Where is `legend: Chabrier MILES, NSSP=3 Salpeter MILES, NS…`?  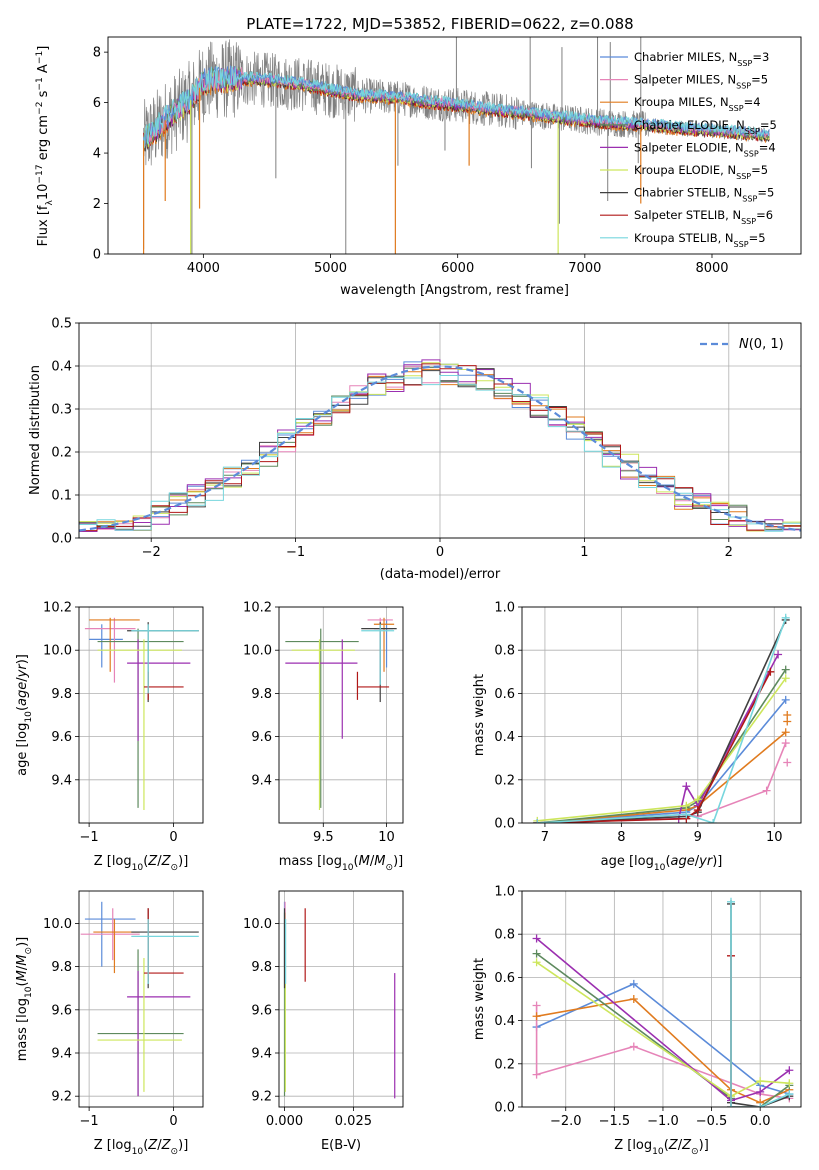 legend: Chabrier MILES, NSSP=3 Salpeter MILES, NS… is located at coordinates (688, 149).